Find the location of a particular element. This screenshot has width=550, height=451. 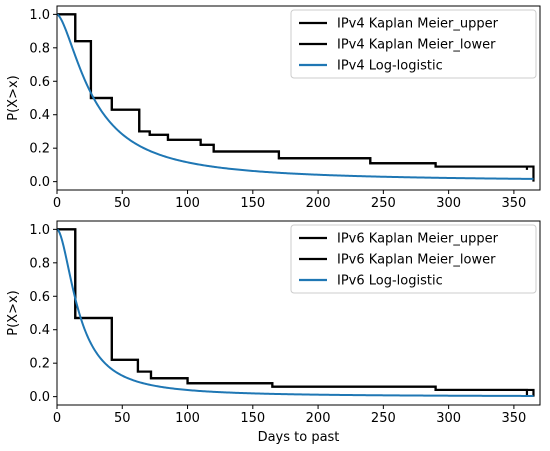

legend-entry: IPv6 Kaplan Meier_upper is located at coordinates (418, 239).